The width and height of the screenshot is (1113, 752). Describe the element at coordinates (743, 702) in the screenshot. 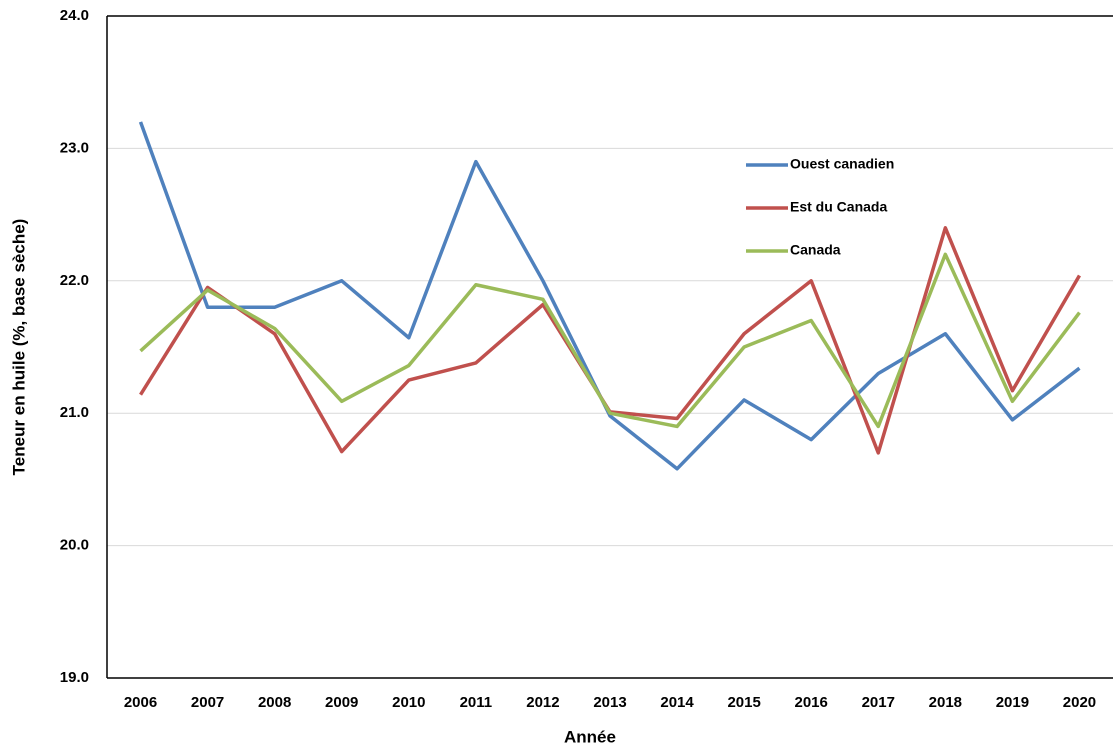

I see `x-tick-label: 2015` at that location.